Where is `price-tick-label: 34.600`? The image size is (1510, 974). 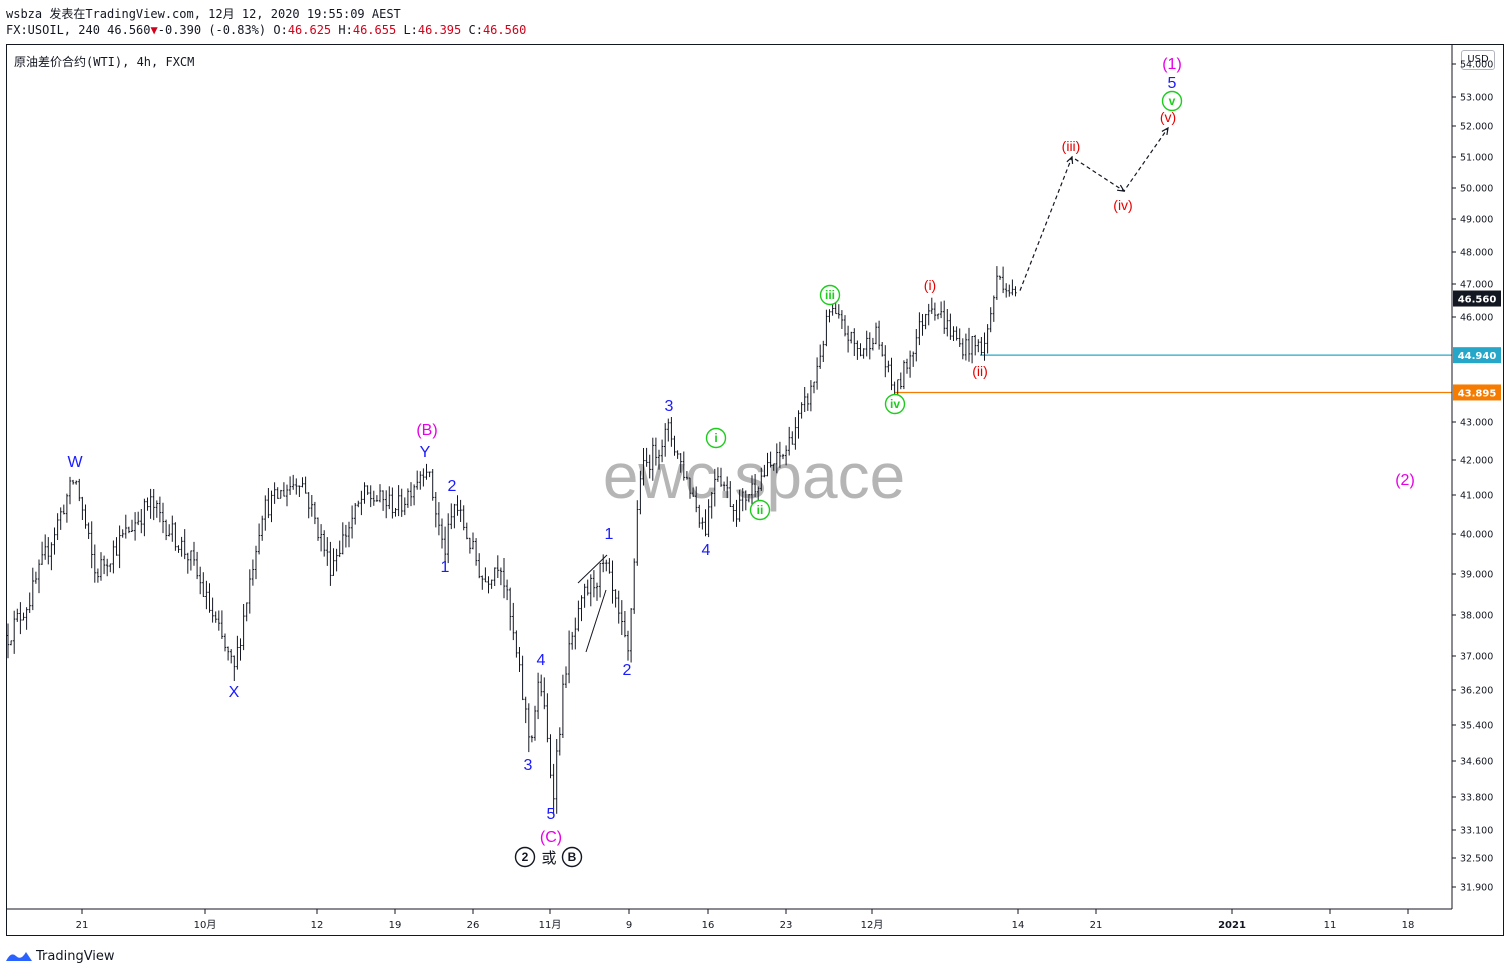 price-tick-label: 34.600 is located at coordinates (1476, 762).